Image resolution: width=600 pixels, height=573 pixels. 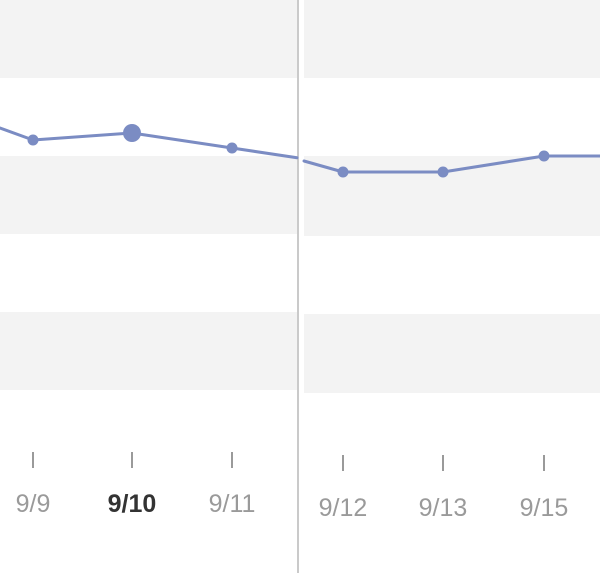 What do you see at coordinates (132, 504) in the screenshot?
I see `x-tick-label: 9/10` at bounding box center [132, 504].